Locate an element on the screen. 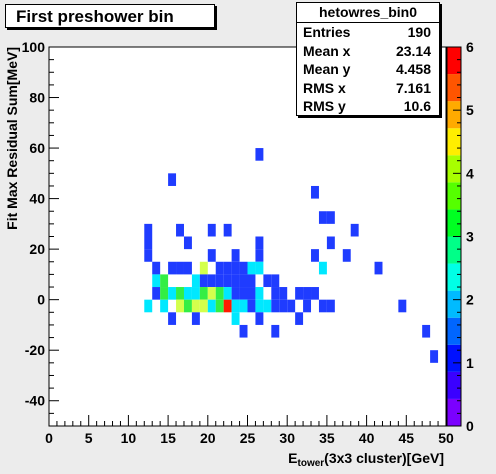  colorbar-tick-label: 3 is located at coordinates (470, 237).